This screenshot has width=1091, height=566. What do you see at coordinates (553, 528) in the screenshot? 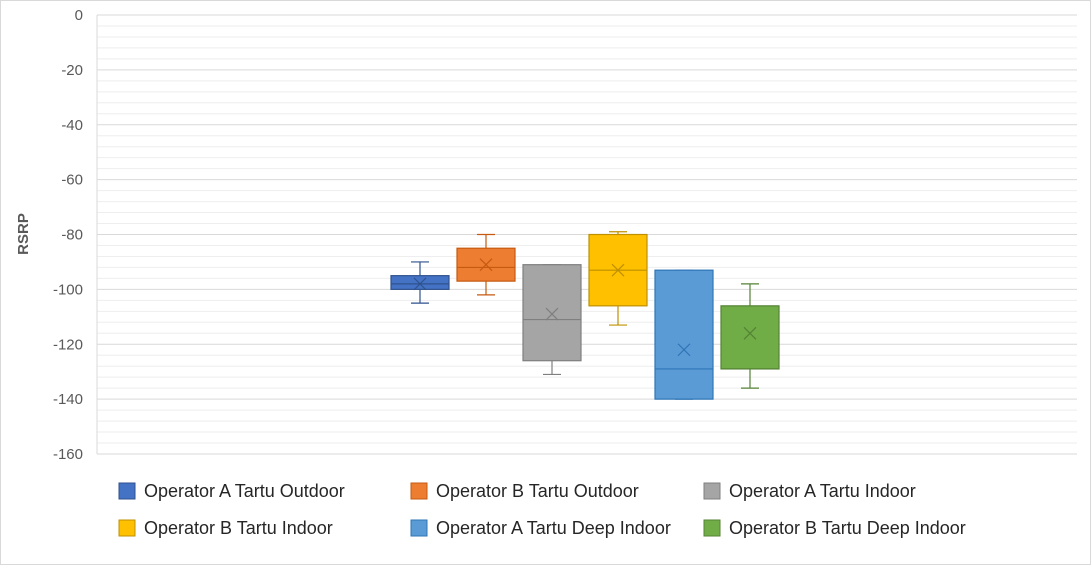
I see `legend-label: Operator A Tartu Deep Indoor` at bounding box center [553, 528].